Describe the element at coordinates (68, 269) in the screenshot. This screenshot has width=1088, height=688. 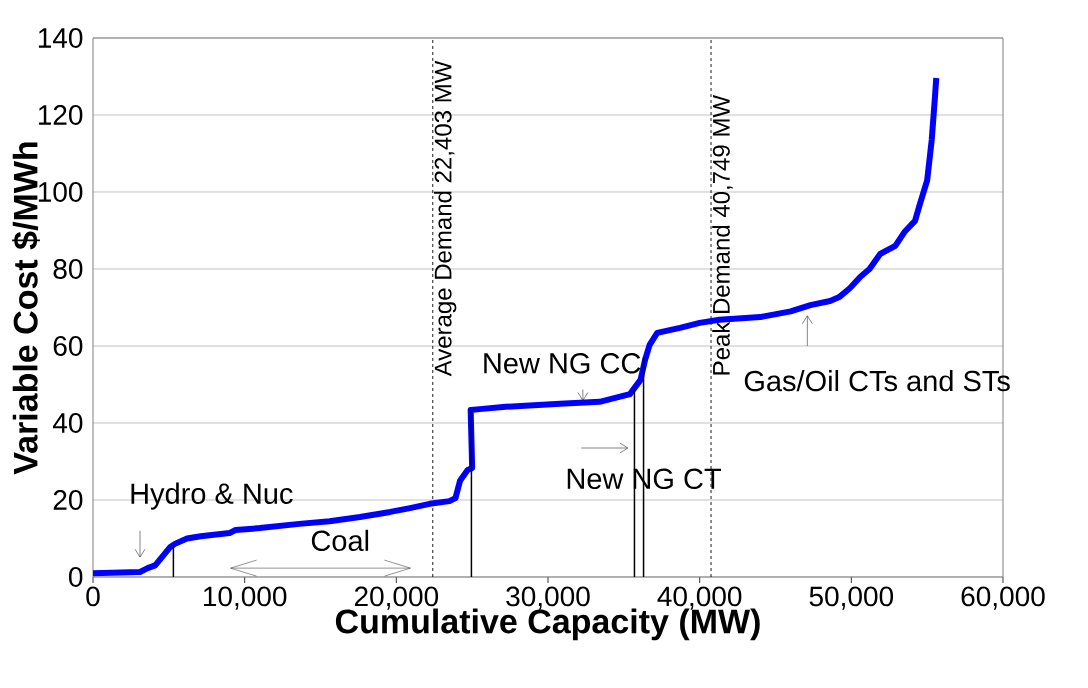
I see `y-tick-label: 80` at that location.